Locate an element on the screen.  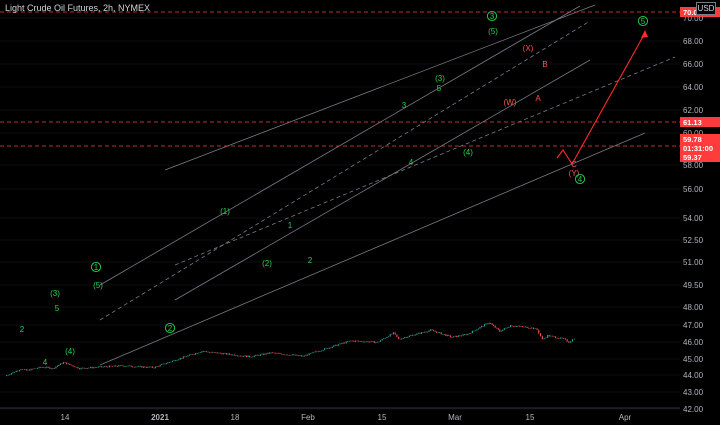
price-tag: 01:31:00 is located at coordinates (700, 148).